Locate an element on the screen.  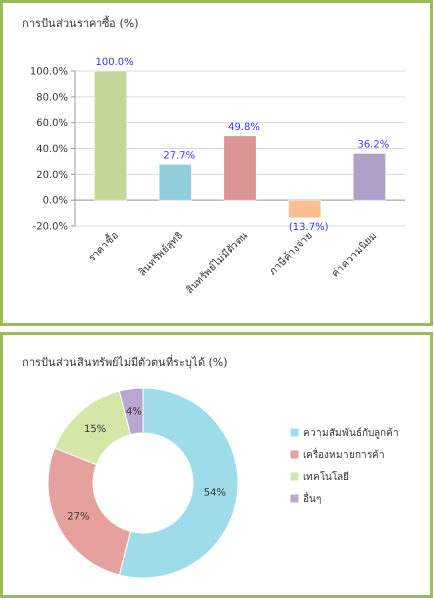
y-tick-label: 40.0% is located at coordinates (52, 149).